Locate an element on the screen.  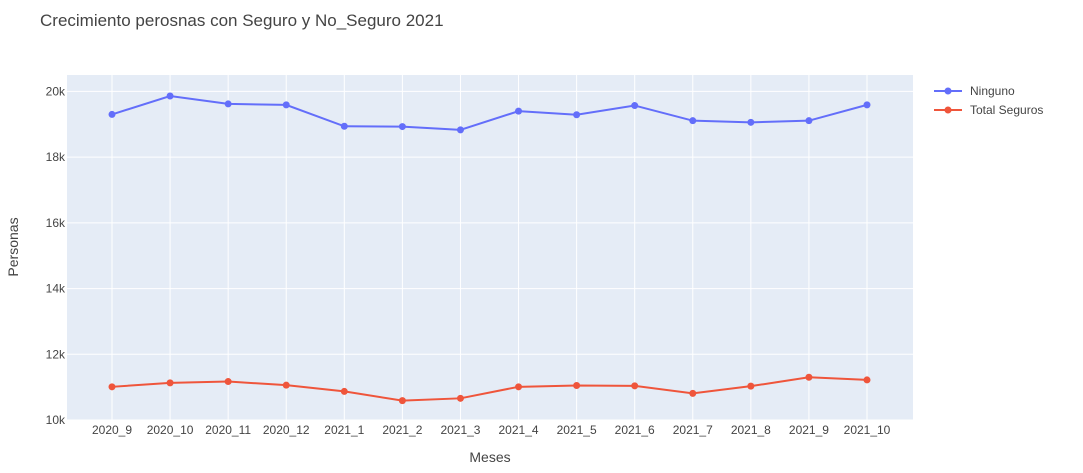
y-tick-label: 16k is located at coordinates (56, 223).